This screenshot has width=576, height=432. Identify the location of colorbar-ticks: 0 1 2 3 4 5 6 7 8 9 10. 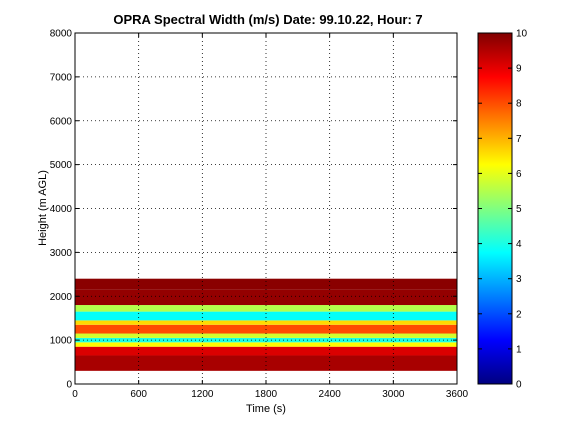
(503, 210).